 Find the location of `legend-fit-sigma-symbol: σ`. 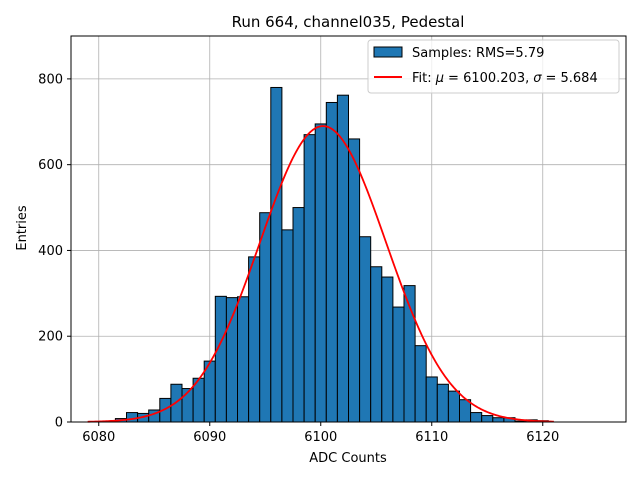

legend-fit-sigma-symbol: σ is located at coordinates (537, 78).